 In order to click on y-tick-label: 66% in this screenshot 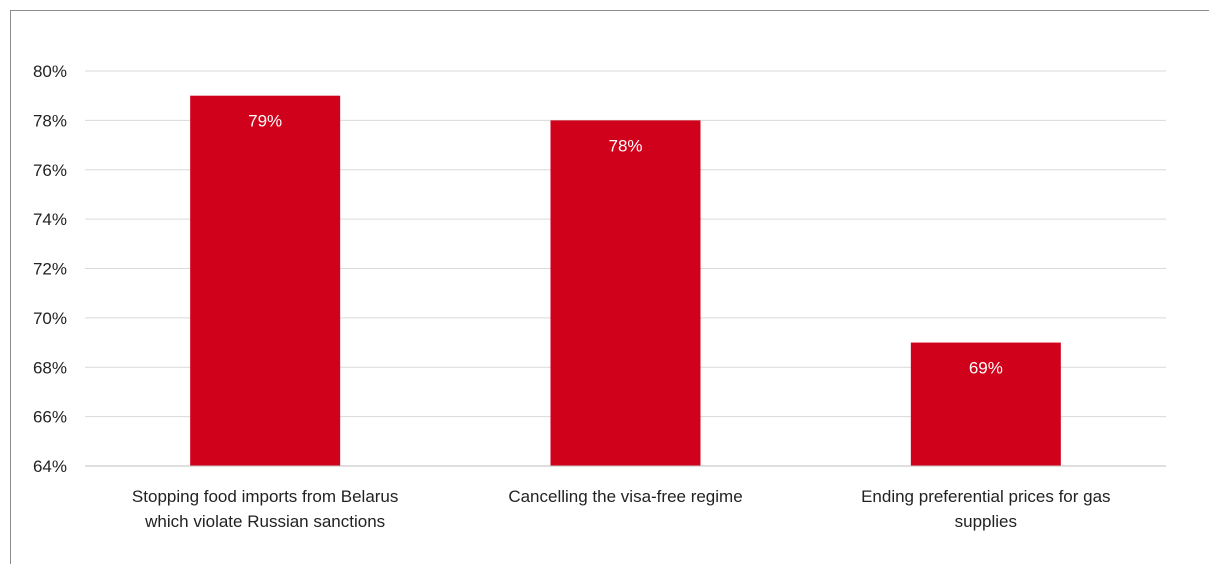, I will do `click(50, 417)`.